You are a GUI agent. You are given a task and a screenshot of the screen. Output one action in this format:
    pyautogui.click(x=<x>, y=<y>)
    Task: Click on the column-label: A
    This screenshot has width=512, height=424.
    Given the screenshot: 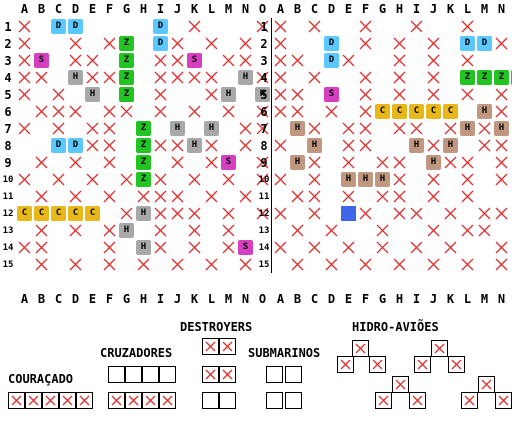 What is the action you would take?
    pyautogui.click(x=280, y=9)
    